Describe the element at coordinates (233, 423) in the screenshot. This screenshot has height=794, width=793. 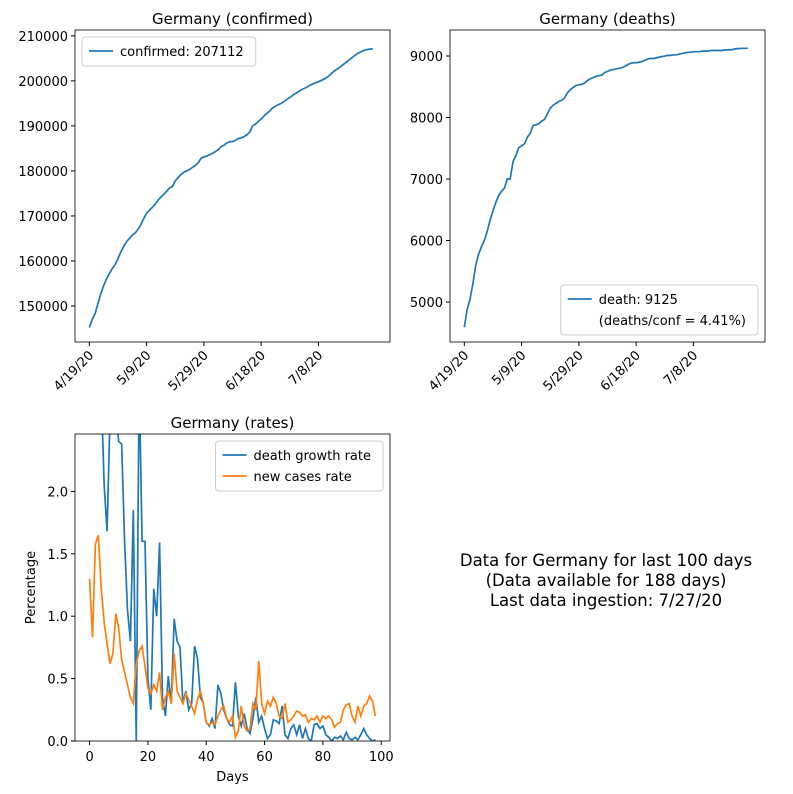
I see `chart-title: Germany (rates)` at that location.